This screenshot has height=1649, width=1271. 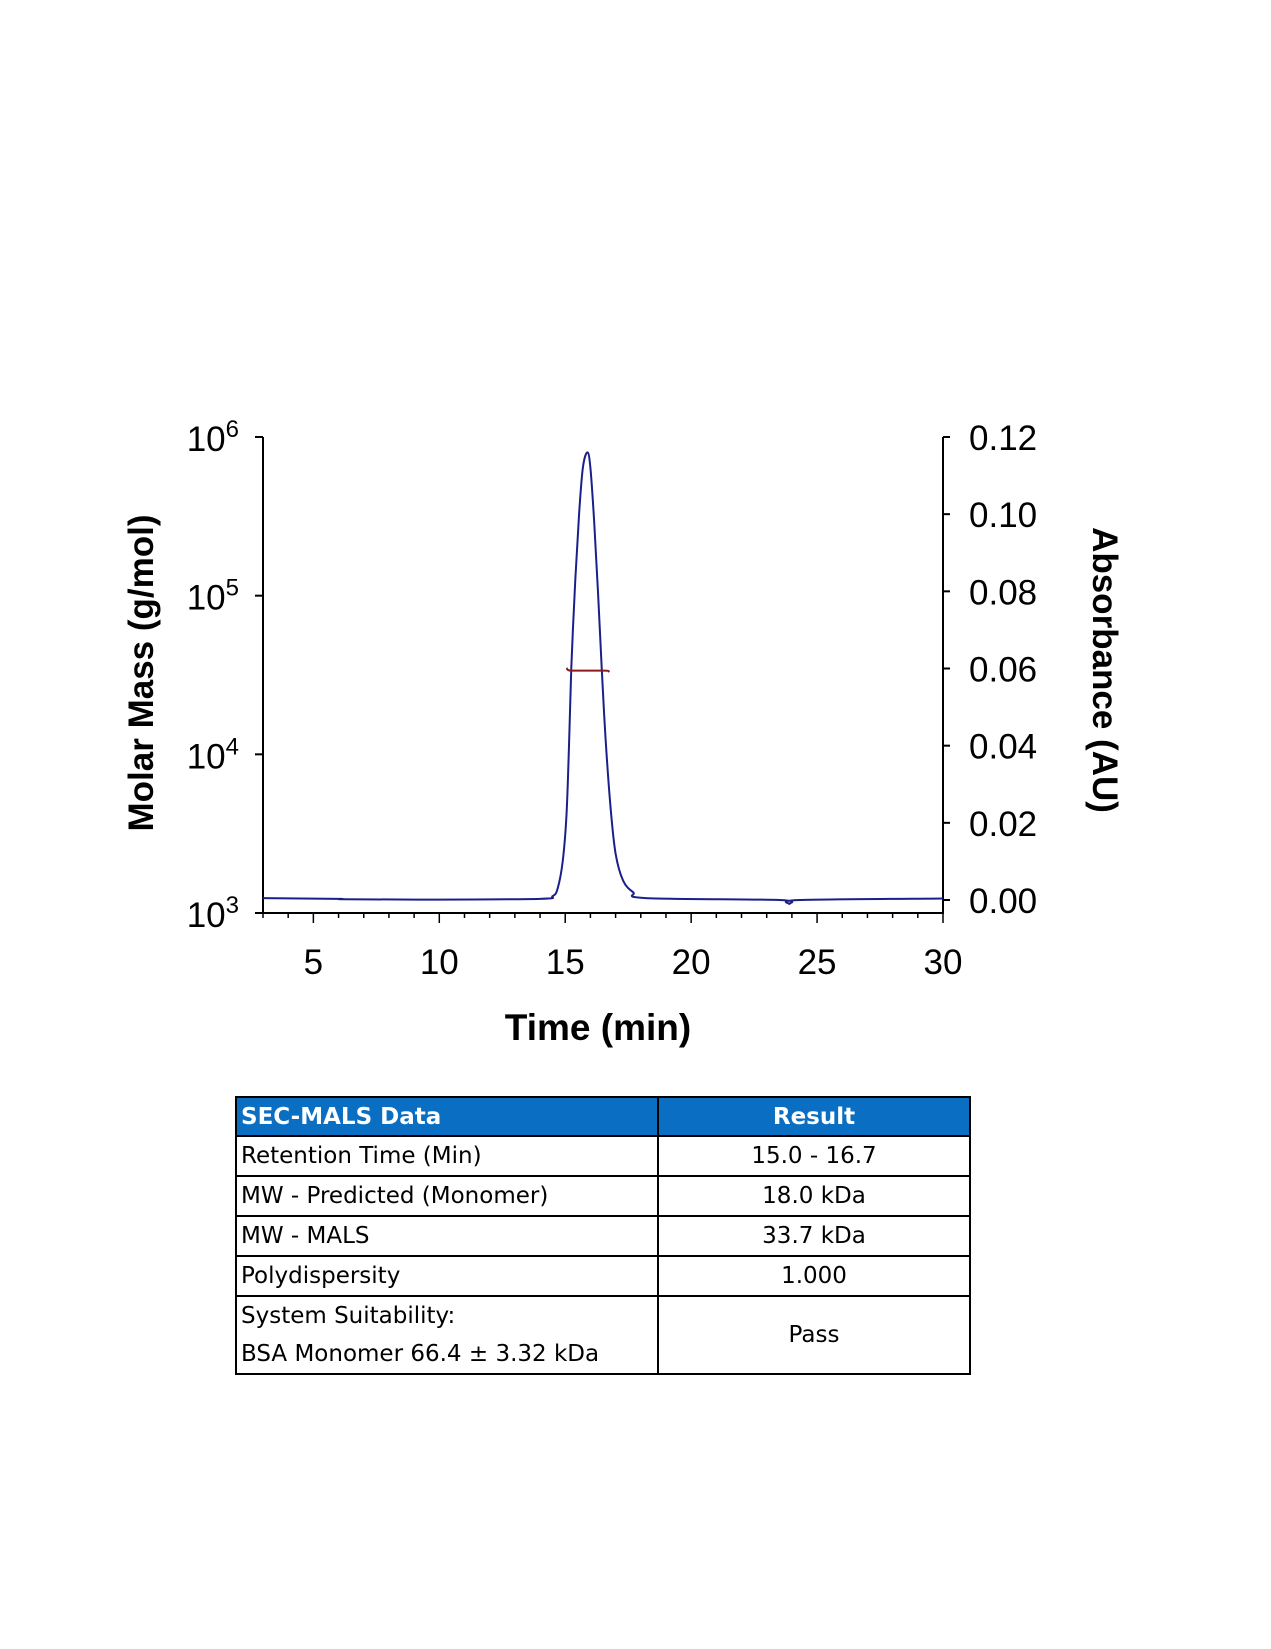 I want to click on right-tick-label: 0.00, so click(x=1003, y=901).